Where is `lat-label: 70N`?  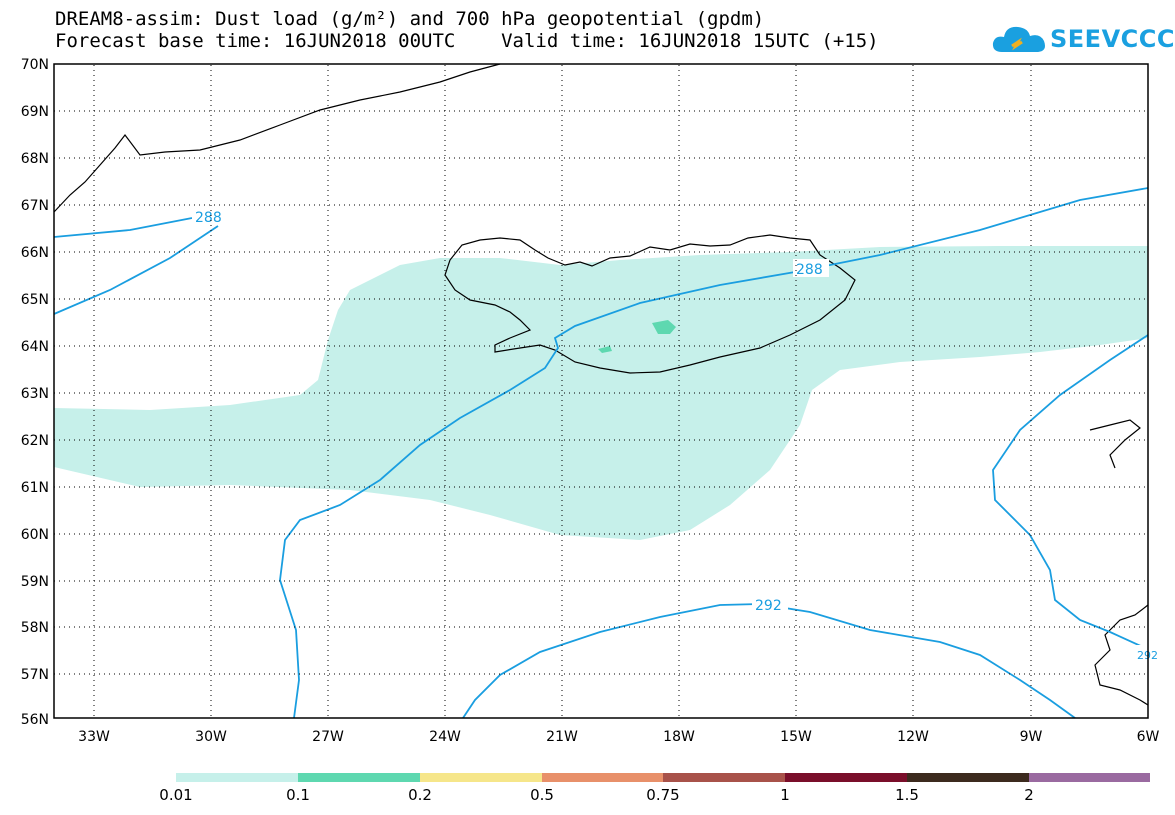
lat-label: 70N is located at coordinates (35, 65).